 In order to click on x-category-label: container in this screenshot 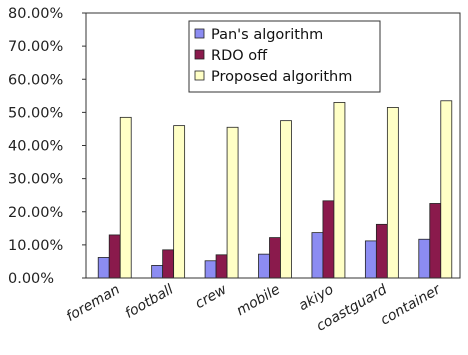, I will do `click(411, 305)`.